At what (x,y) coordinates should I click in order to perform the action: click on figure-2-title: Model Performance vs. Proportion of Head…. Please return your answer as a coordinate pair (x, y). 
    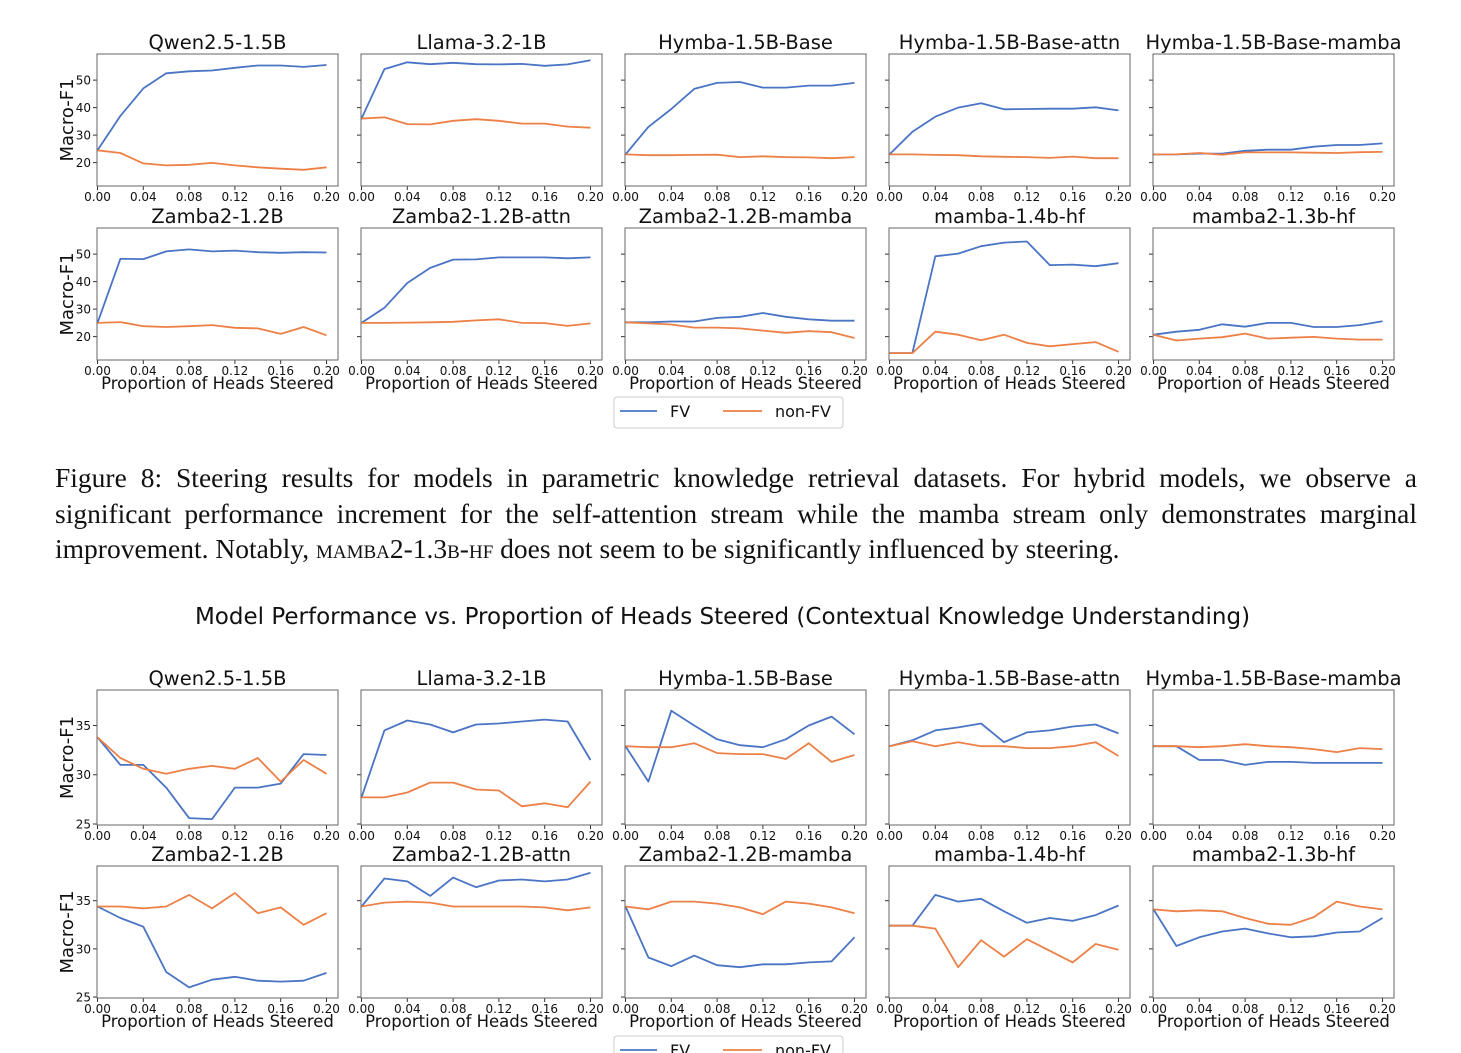
    Looking at the image, I should click on (722, 617).